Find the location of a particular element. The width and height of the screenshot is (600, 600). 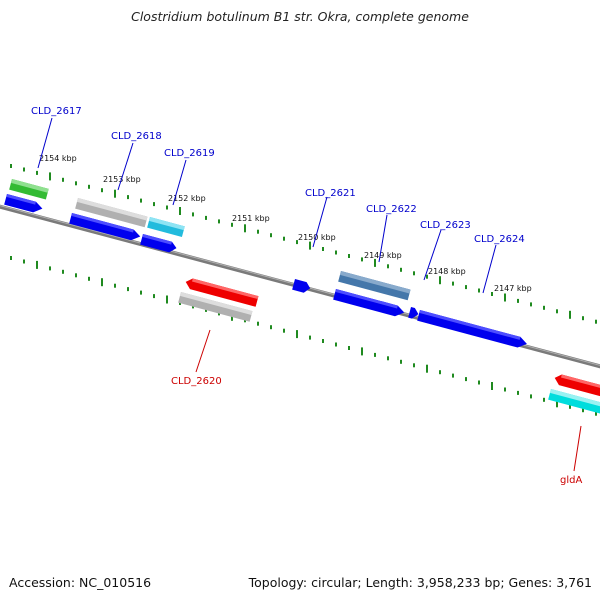

kbp-label: 2154 kbp is located at coordinates (58, 158).